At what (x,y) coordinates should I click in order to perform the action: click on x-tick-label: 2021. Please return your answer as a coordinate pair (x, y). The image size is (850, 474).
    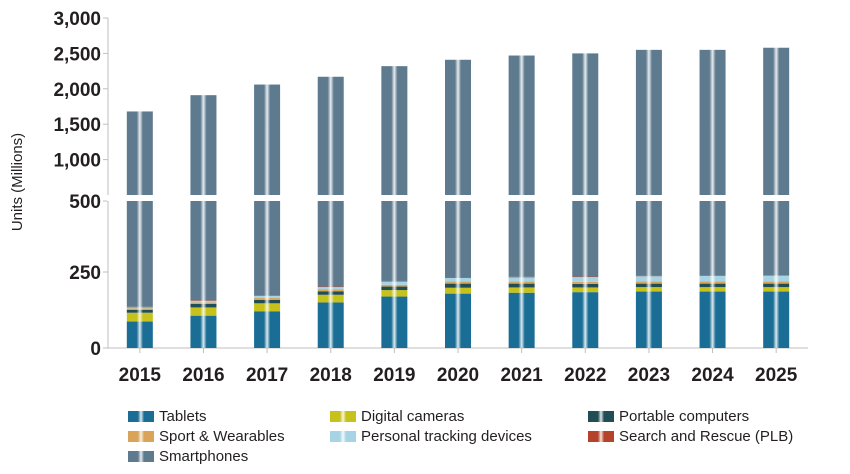
    Looking at the image, I should click on (521, 375).